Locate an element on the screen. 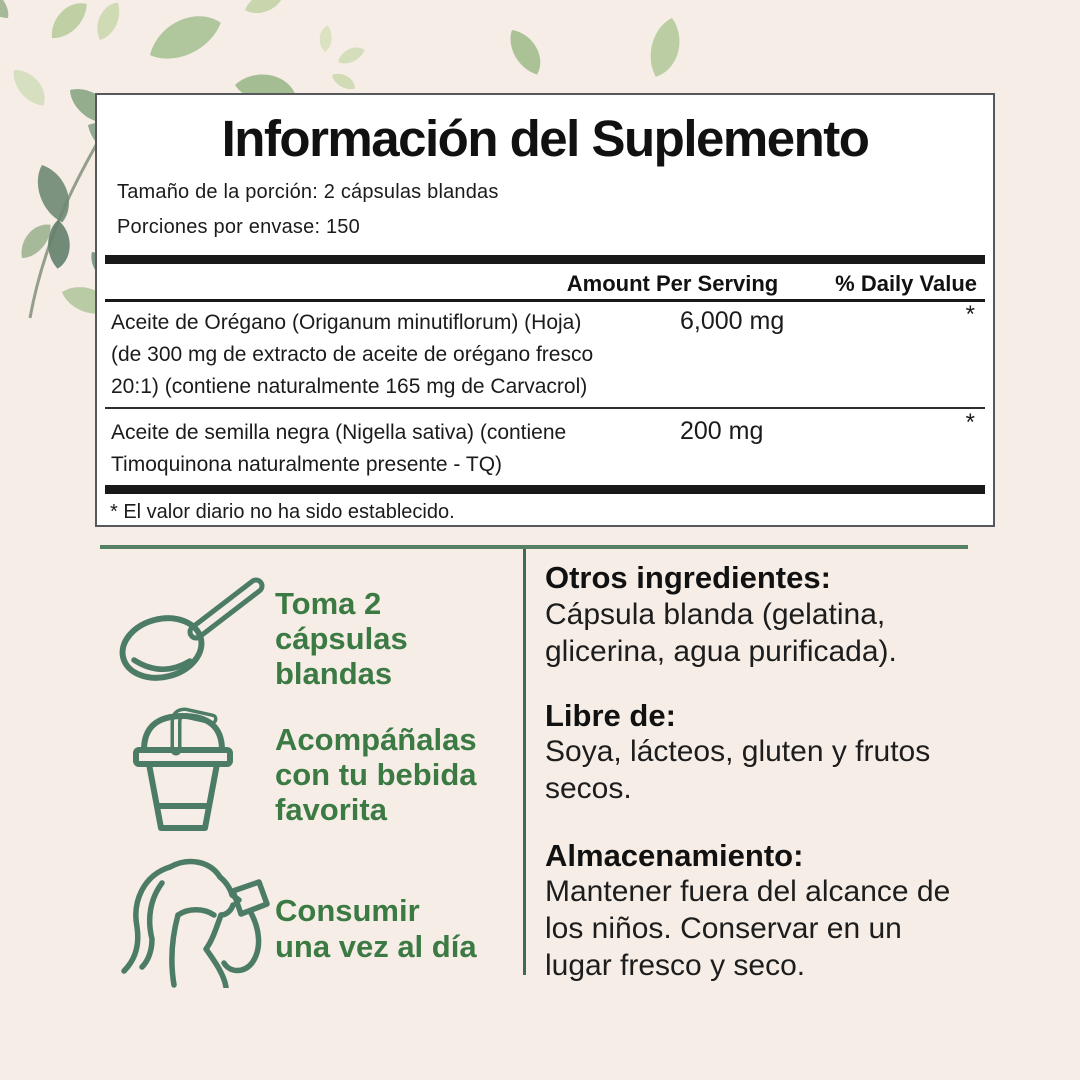 The image size is (1080, 1080). horizontal-divider is located at coordinates (534, 547).